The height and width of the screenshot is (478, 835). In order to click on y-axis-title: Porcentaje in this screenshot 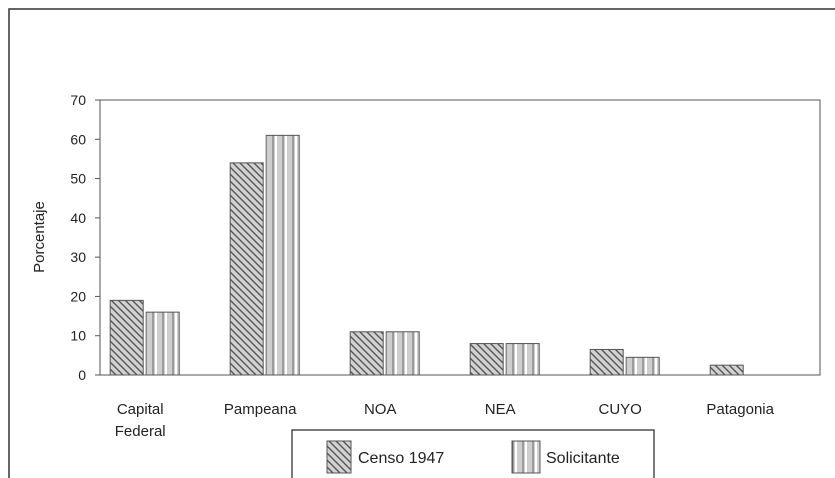, I will do `click(39, 237)`.